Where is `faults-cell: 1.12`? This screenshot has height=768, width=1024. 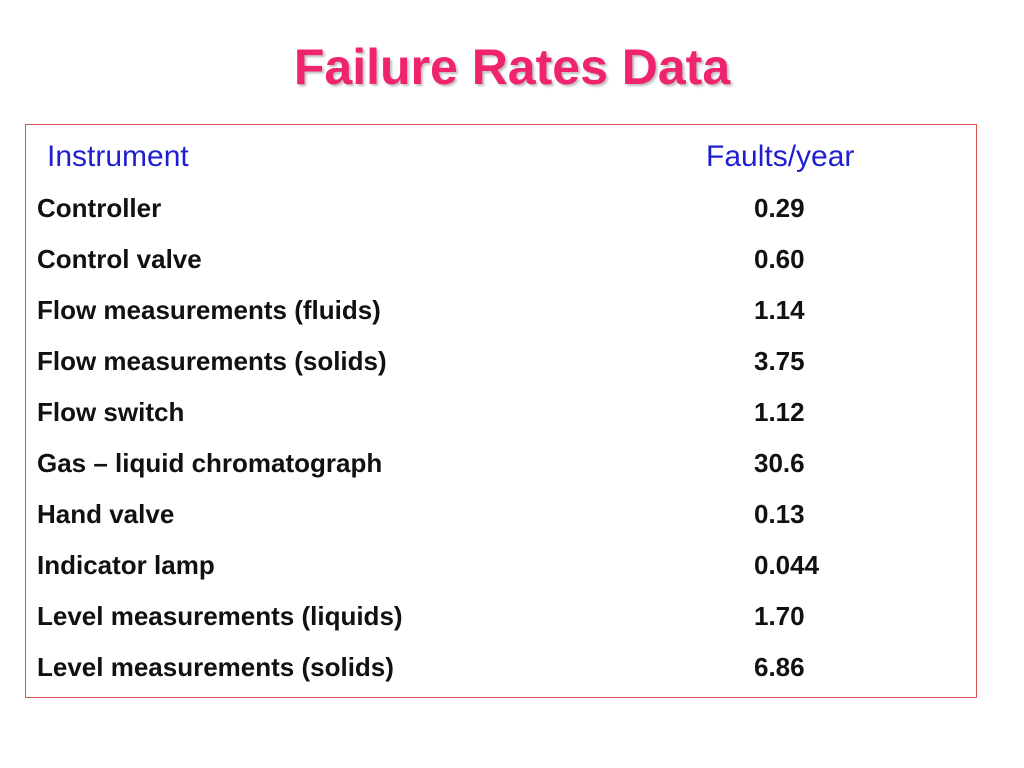
faults-cell: 1.12 is located at coordinates (779, 412).